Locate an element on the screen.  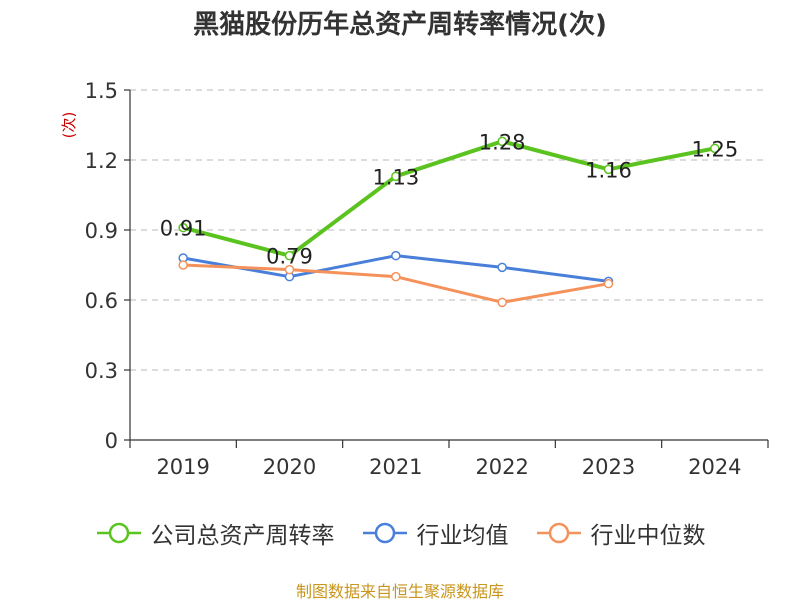
y-tick-label: 0.3 is located at coordinates (101, 371).